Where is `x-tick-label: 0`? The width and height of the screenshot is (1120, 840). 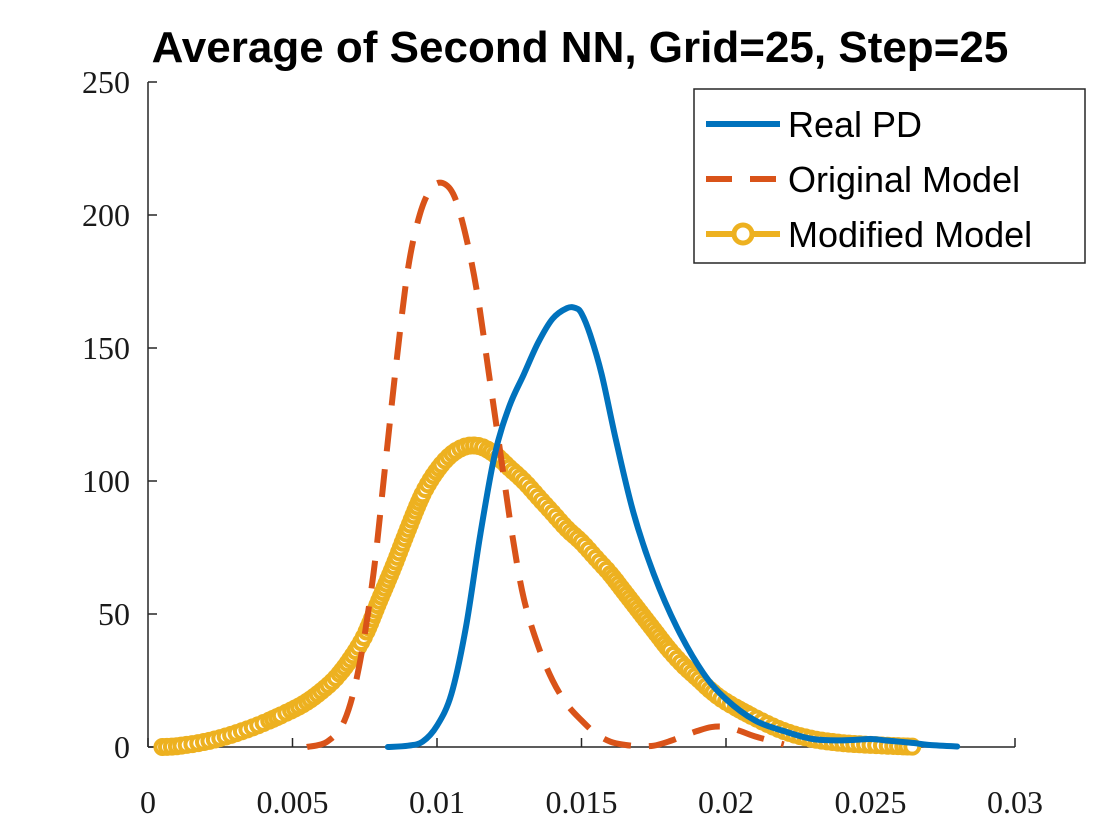 x-tick-label: 0 is located at coordinates (148, 802).